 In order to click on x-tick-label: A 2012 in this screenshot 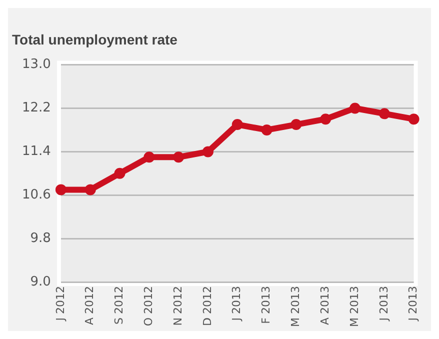, I will do `click(89, 306)`.